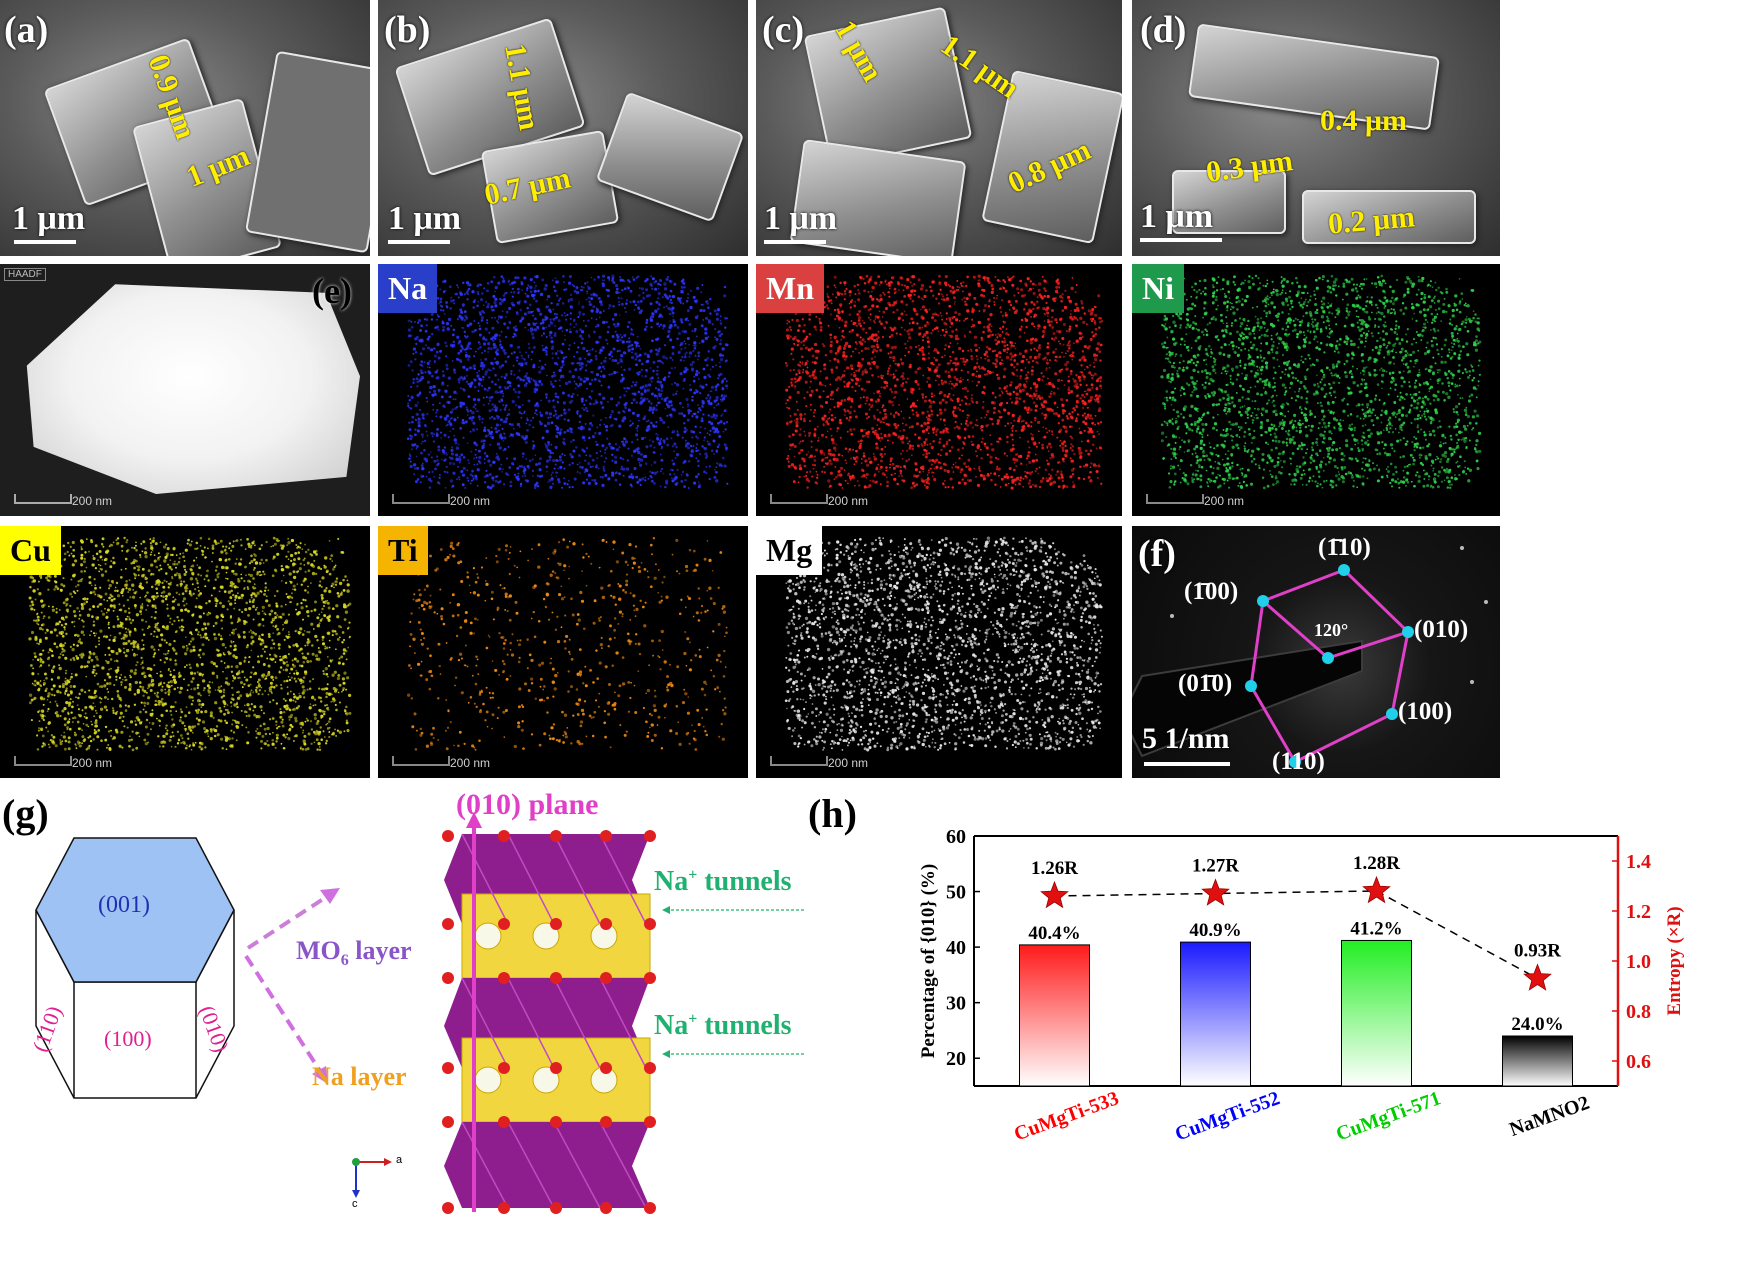 Image resolution: width=1750 pixels, height=1265 pixels. Describe the element at coordinates (355, 1204) in the screenshot. I see `axis-c-label: c` at that location.